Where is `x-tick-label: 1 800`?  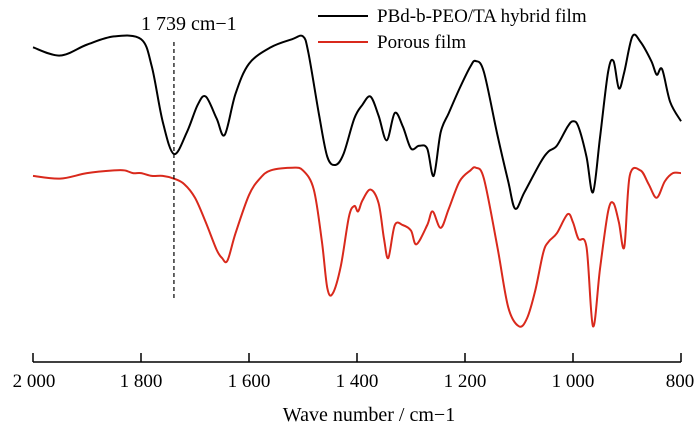 x-tick-label: 1 800 is located at coordinates (141, 381).